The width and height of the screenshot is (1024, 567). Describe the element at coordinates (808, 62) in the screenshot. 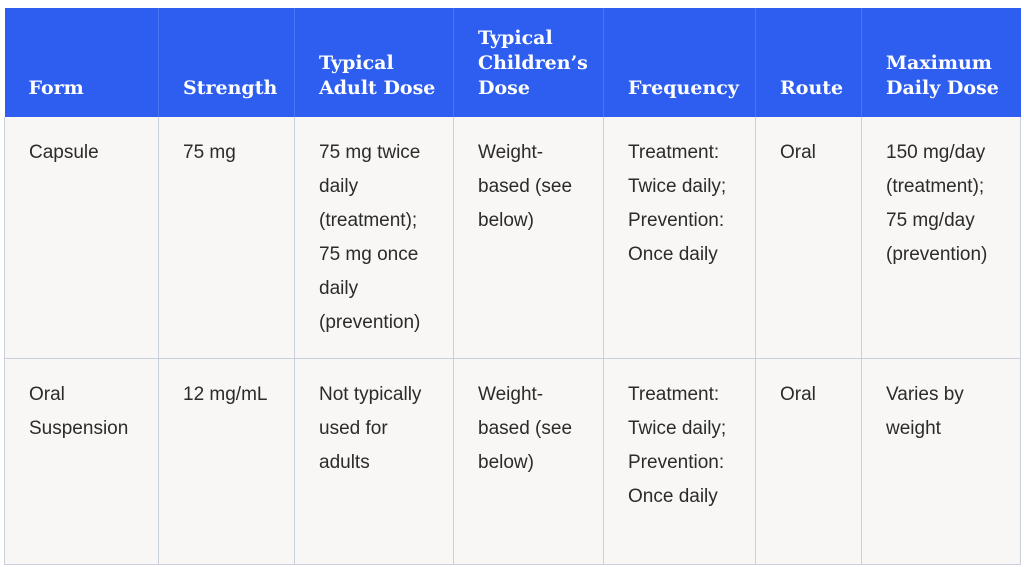

I see `header-route: Route` at that location.